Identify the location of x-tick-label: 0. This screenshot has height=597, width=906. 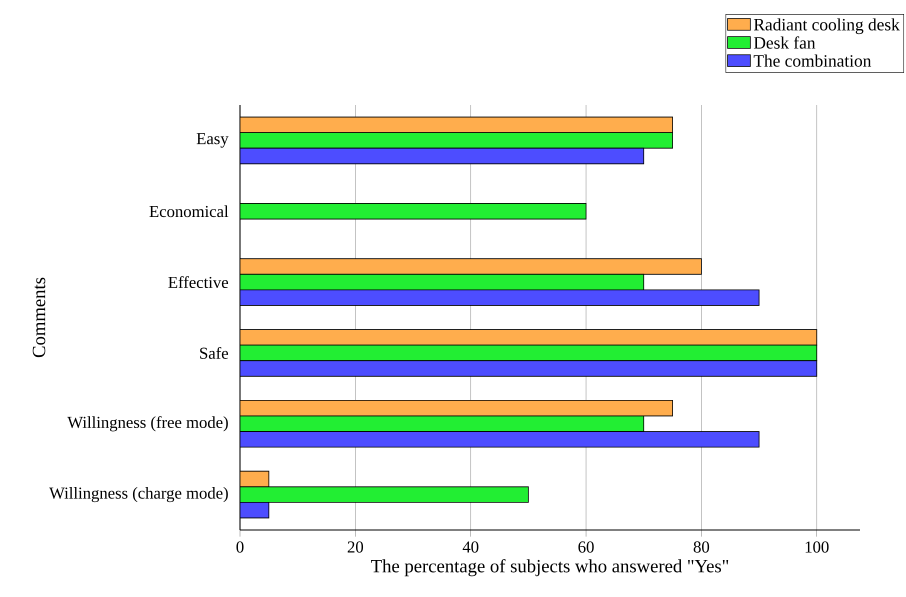
(240, 547).